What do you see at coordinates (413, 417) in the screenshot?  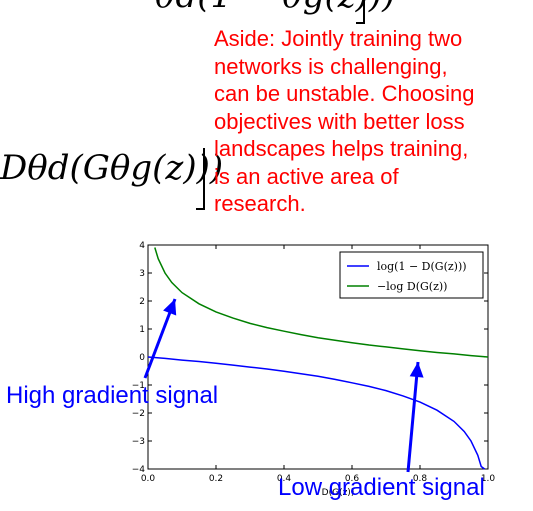 I see `arrow-low-gradient-shaft` at bounding box center [413, 417].